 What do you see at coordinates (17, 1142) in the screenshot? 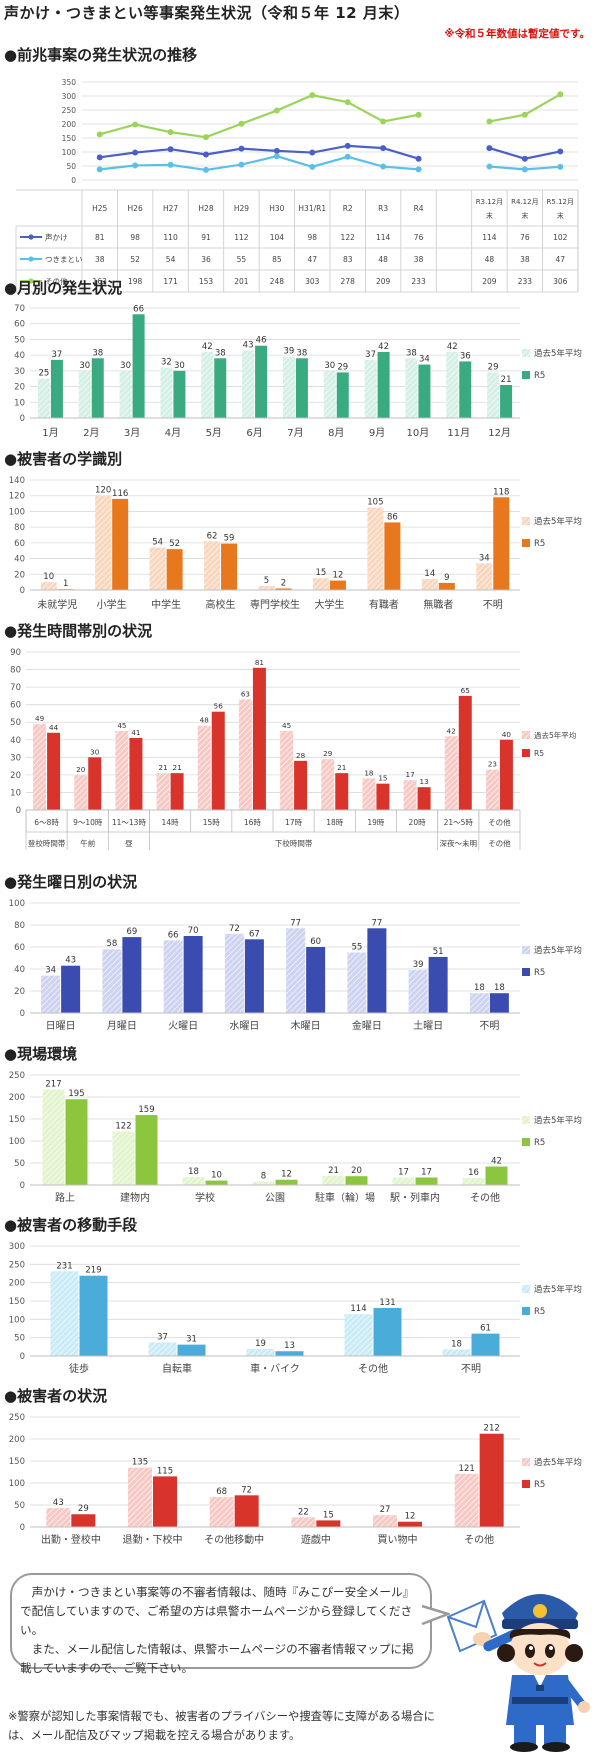
I see `y-tick-label: 100` at bounding box center [17, 1142].